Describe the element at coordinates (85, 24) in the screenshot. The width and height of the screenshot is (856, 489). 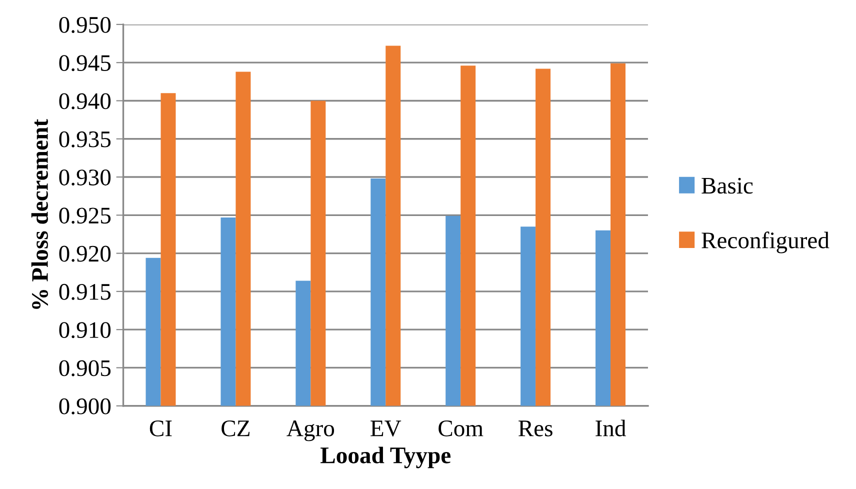
I see `y-tick-label: 0.950` at that location.